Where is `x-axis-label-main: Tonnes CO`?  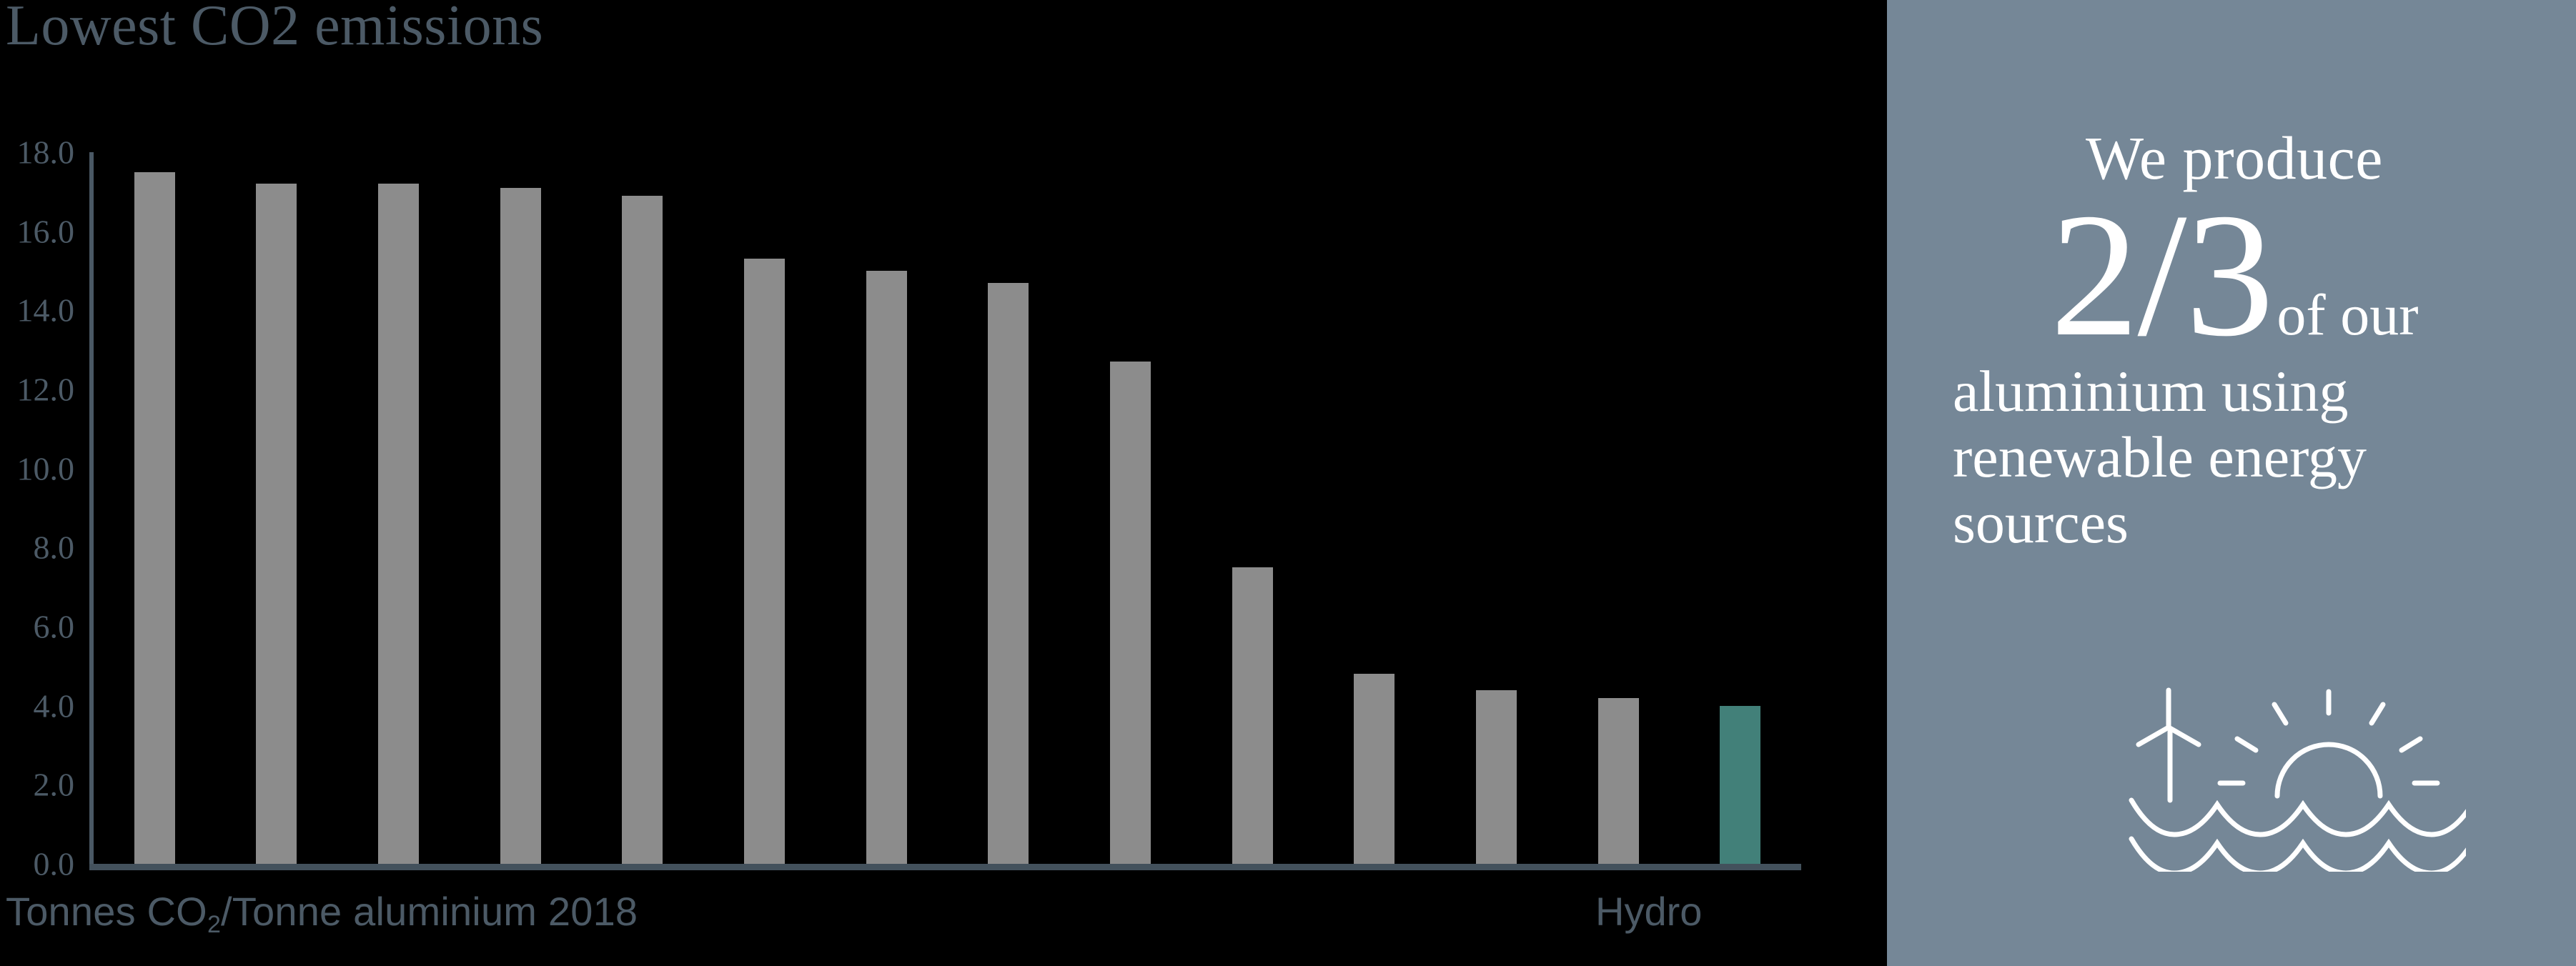
x-axis-label-main: Tonnes CO is located at coordinates (106, 911).